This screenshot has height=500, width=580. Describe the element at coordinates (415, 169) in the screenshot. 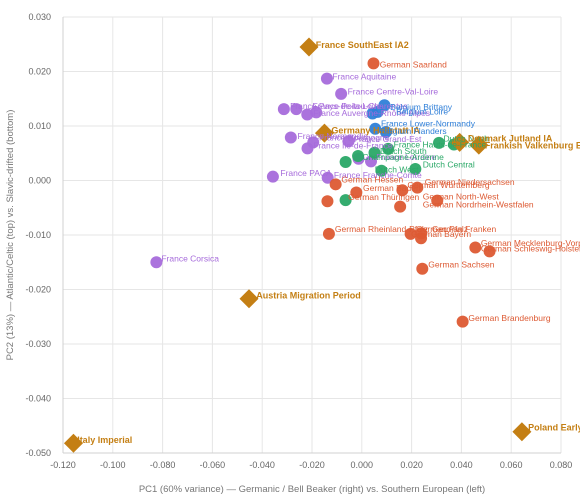

I see `data-point: Dutch Central` at that location.